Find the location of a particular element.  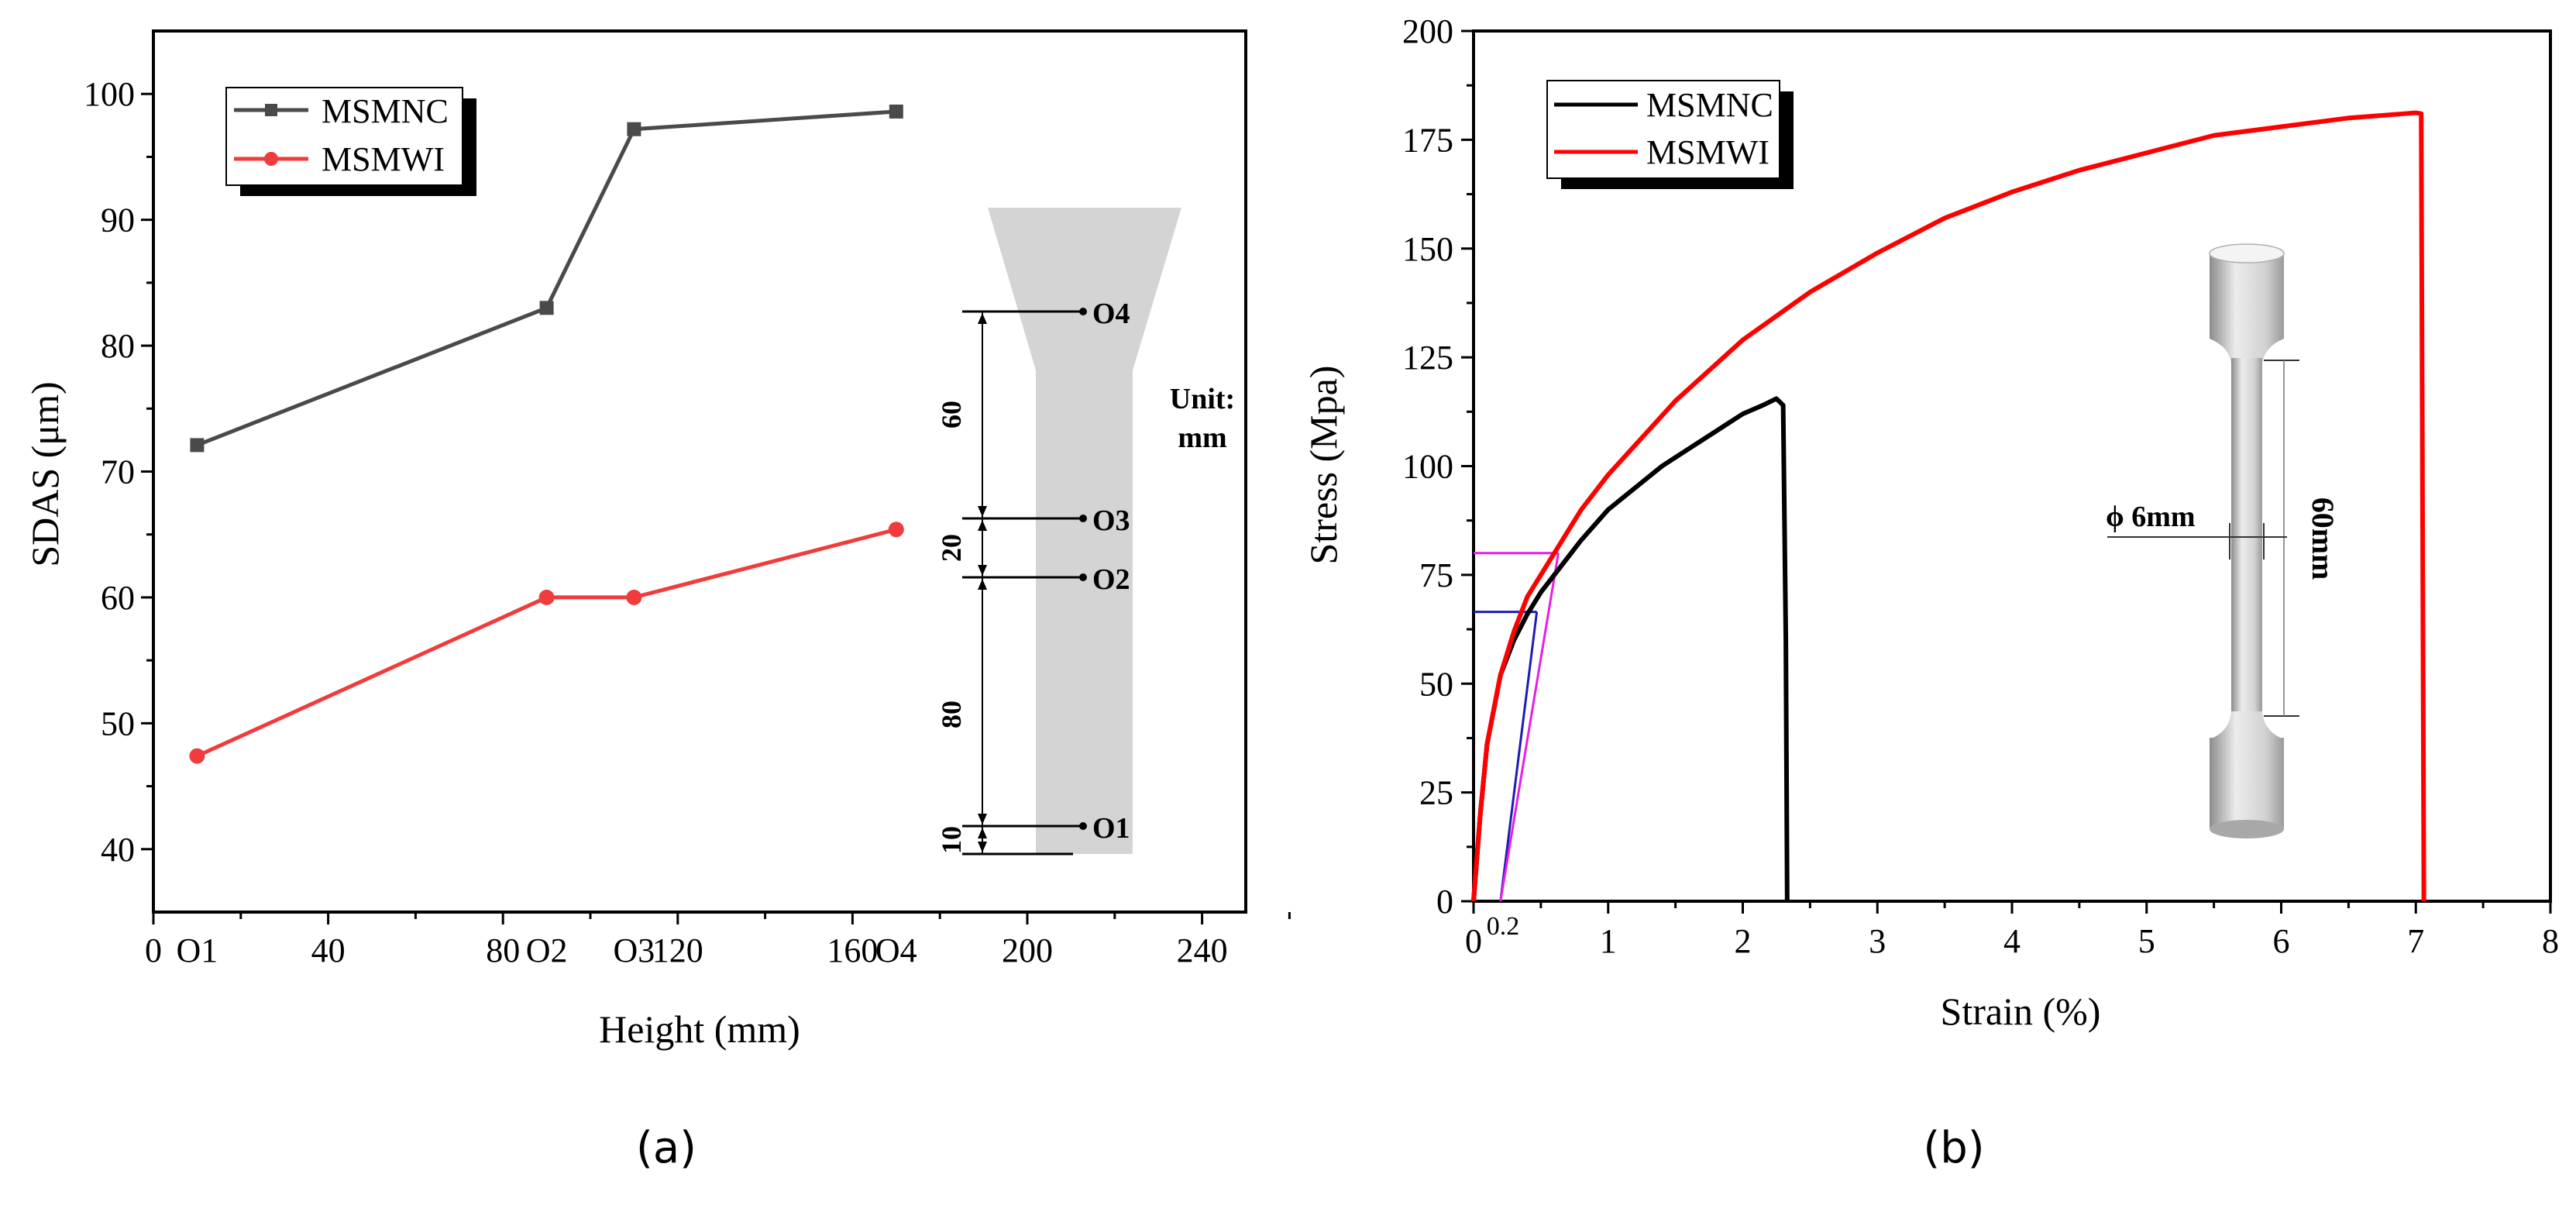

x-tick-label: 7 is located at coordinates (2415, 941).